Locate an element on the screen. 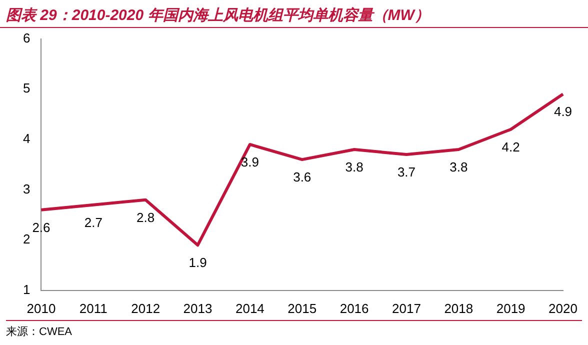  data-label: 2.8 is located at coordinates (145, 217).